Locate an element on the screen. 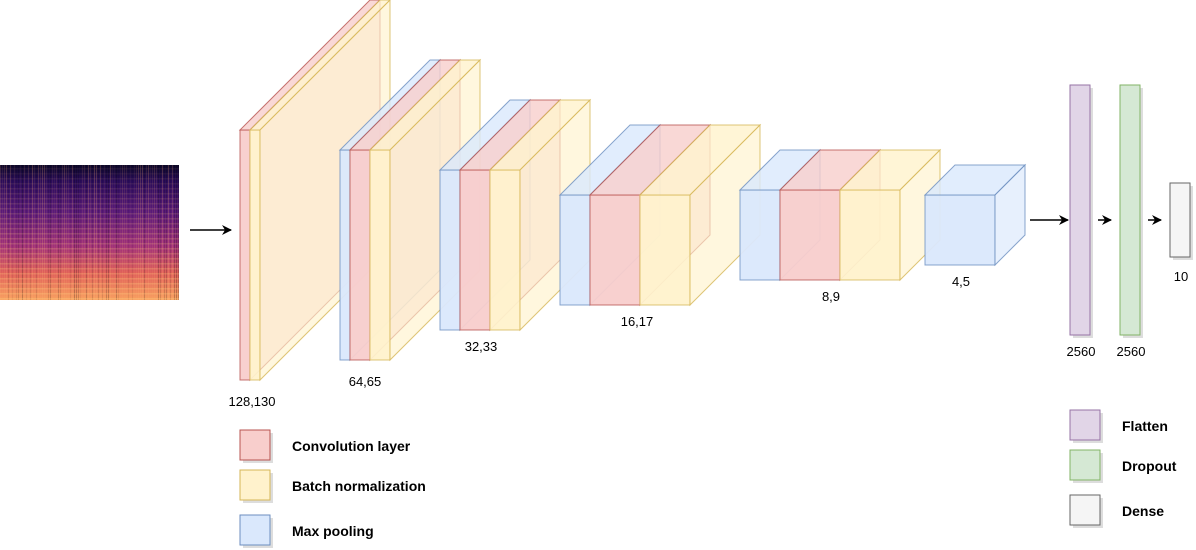  flatten-bar is located at coordinates (1081, 211).